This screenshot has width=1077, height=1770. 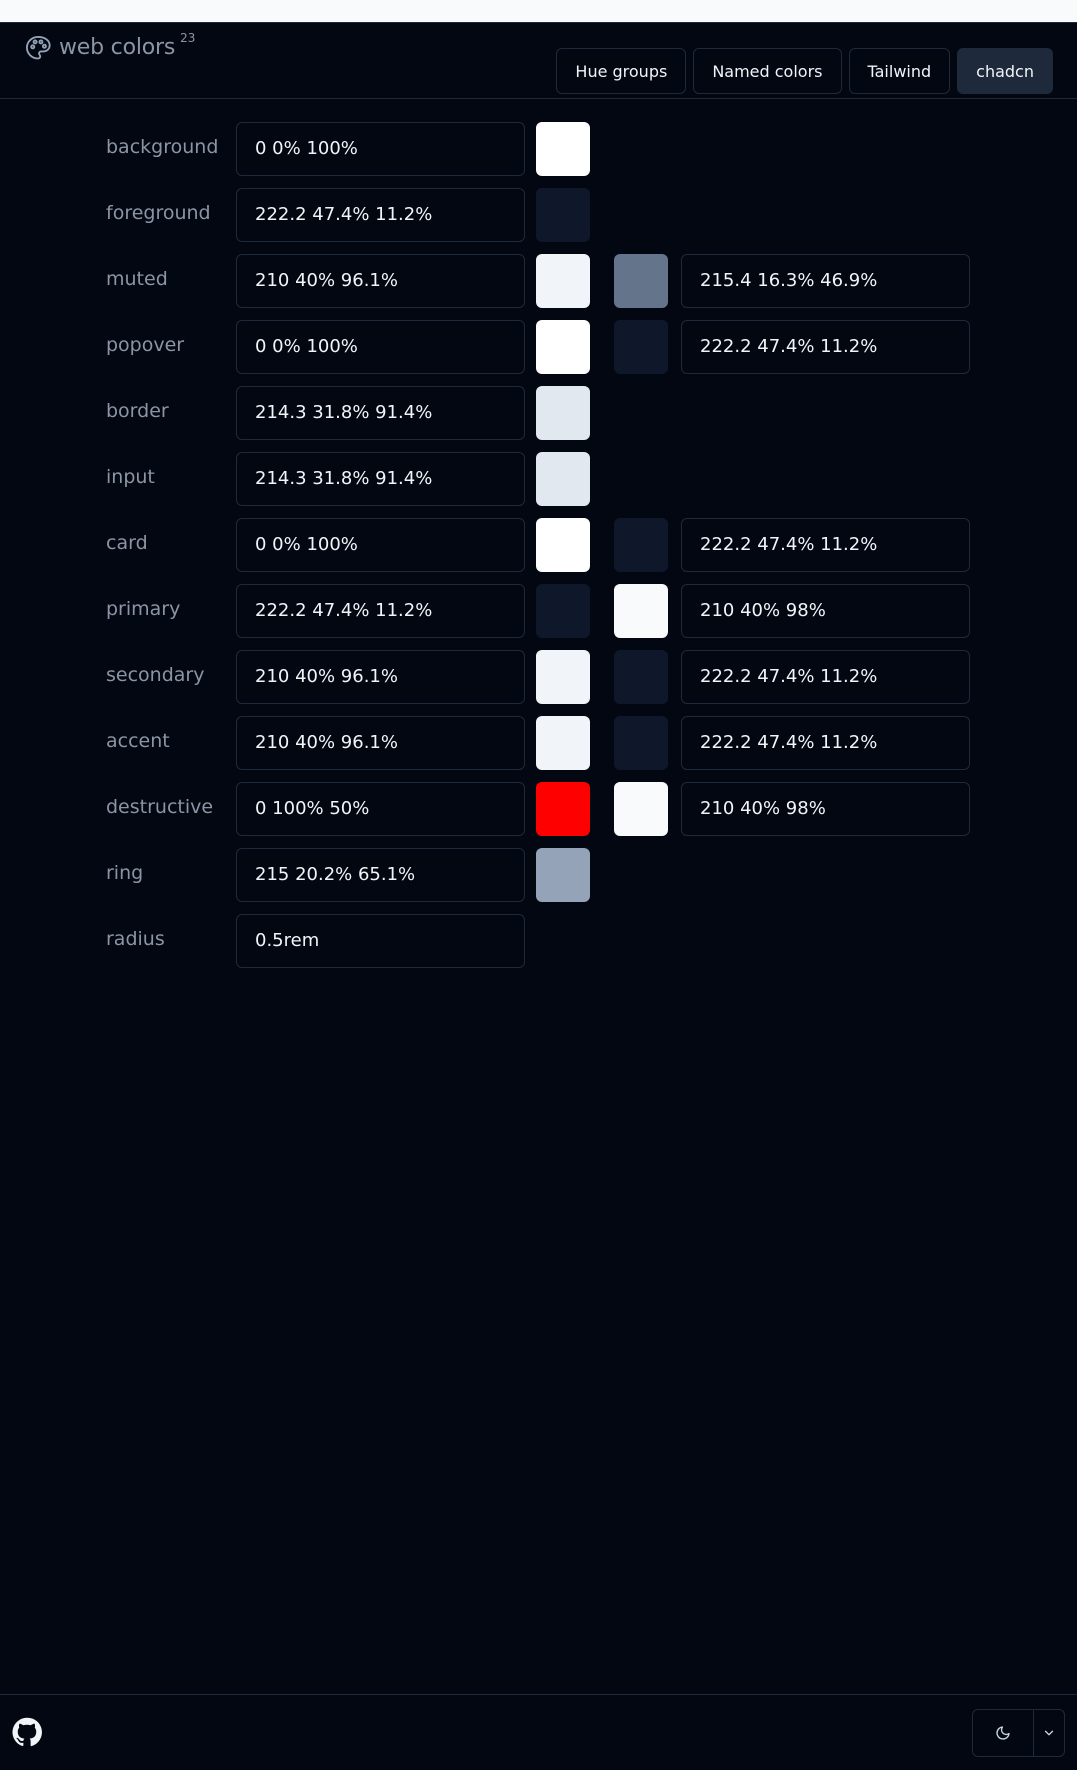 I want to click on color-row-radius: radius 0.5rem, so click(x=538, y=941).